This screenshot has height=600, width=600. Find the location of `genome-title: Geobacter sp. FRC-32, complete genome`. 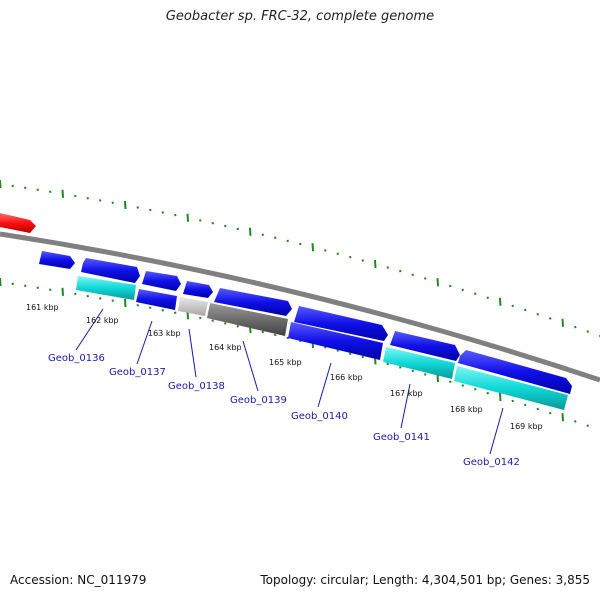

genome-title: Geobacter sp. FRC-32, complete genome is located at coordinates (300, 16).